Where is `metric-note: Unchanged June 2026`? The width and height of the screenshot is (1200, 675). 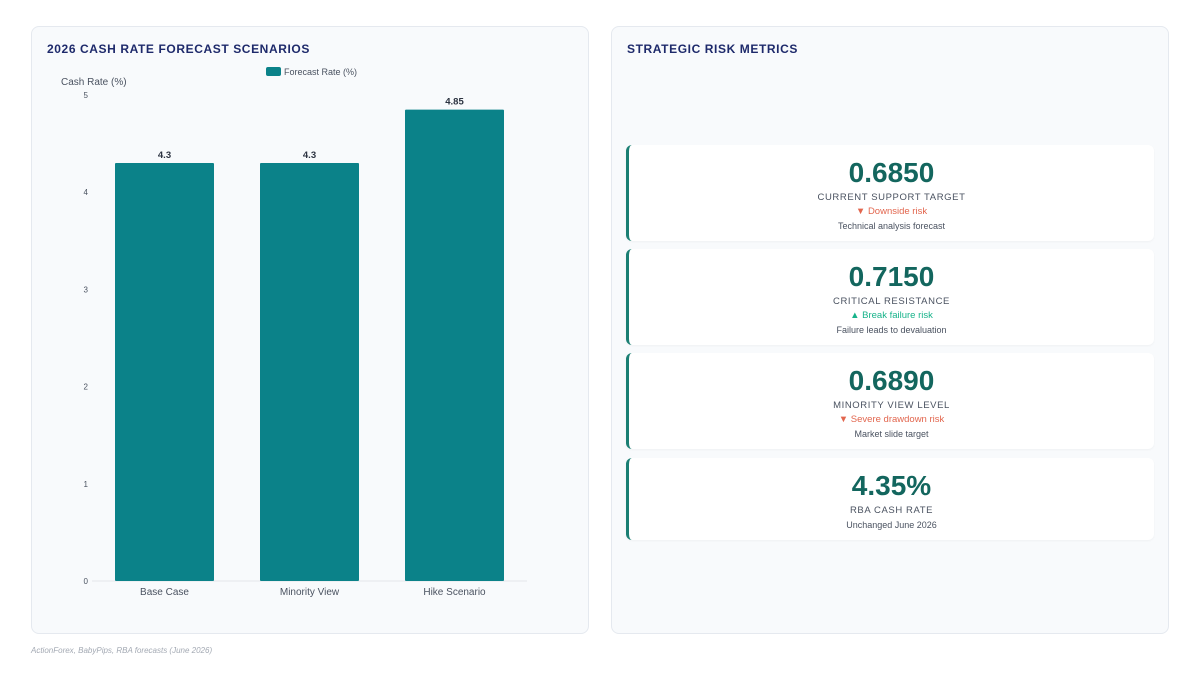
metric-note: Unchanged June 2026 is located at coordinates (891, 525).